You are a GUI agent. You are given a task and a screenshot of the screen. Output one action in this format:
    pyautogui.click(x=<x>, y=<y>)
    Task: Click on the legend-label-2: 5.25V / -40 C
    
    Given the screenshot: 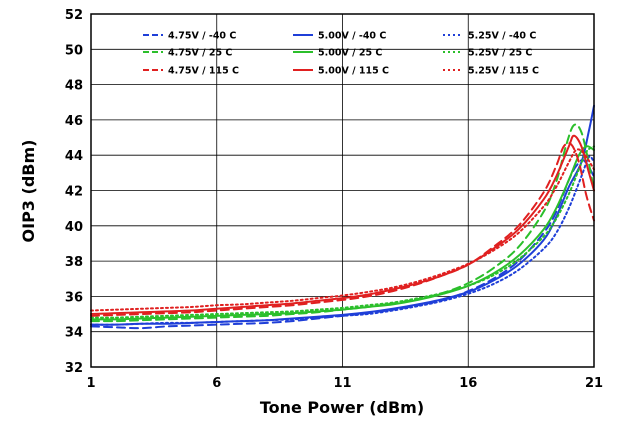 What is the action you would take?
    pyautogui.click(x=502, y=36)
    